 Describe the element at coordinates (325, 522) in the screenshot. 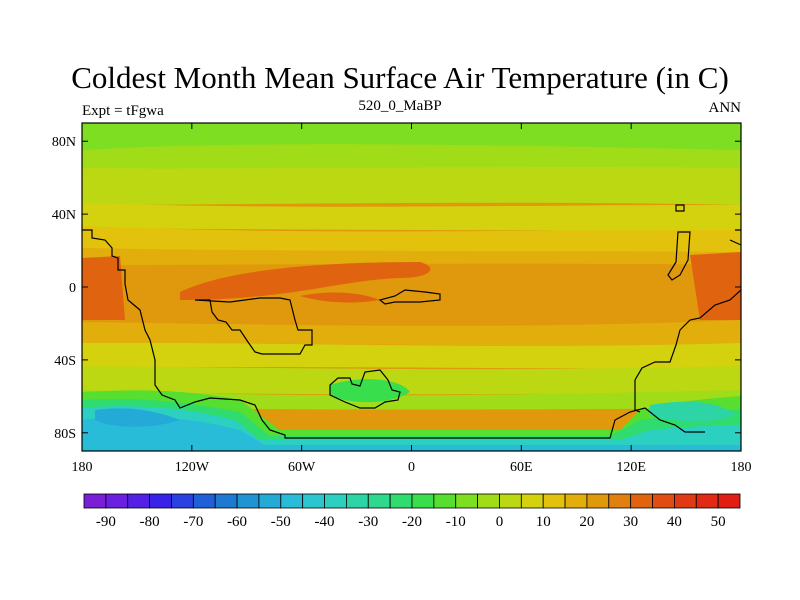

I see `colorbar-label: -40` at that location.